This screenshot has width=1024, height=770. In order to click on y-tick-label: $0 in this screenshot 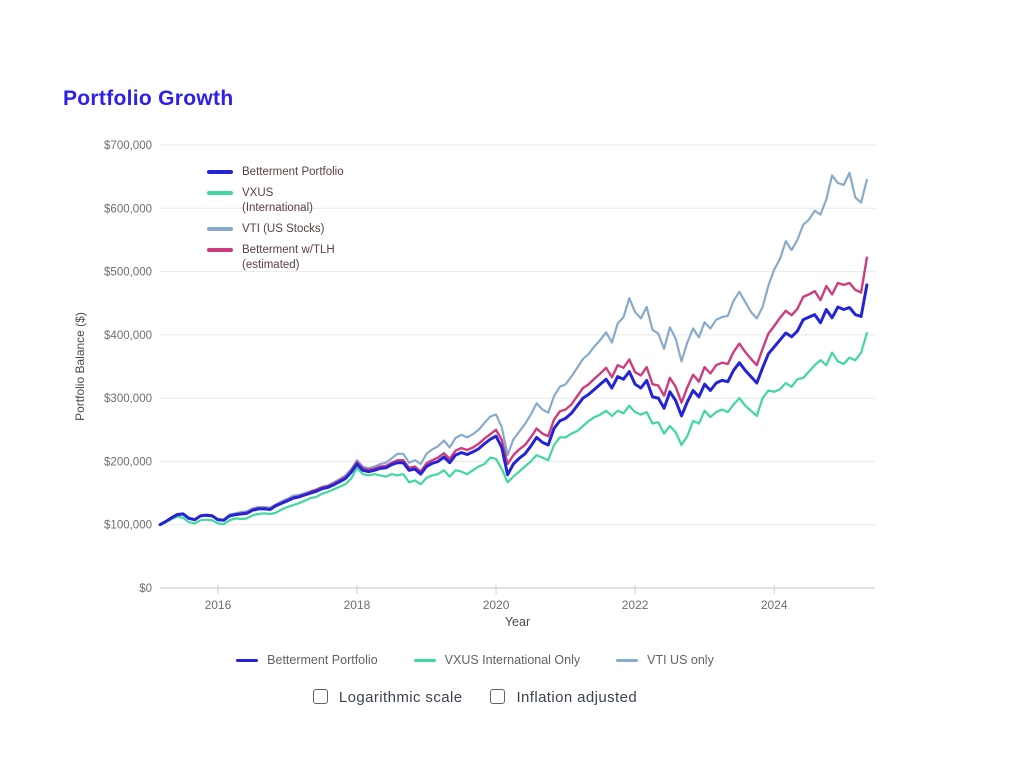, I will do `click(145, 589)`.